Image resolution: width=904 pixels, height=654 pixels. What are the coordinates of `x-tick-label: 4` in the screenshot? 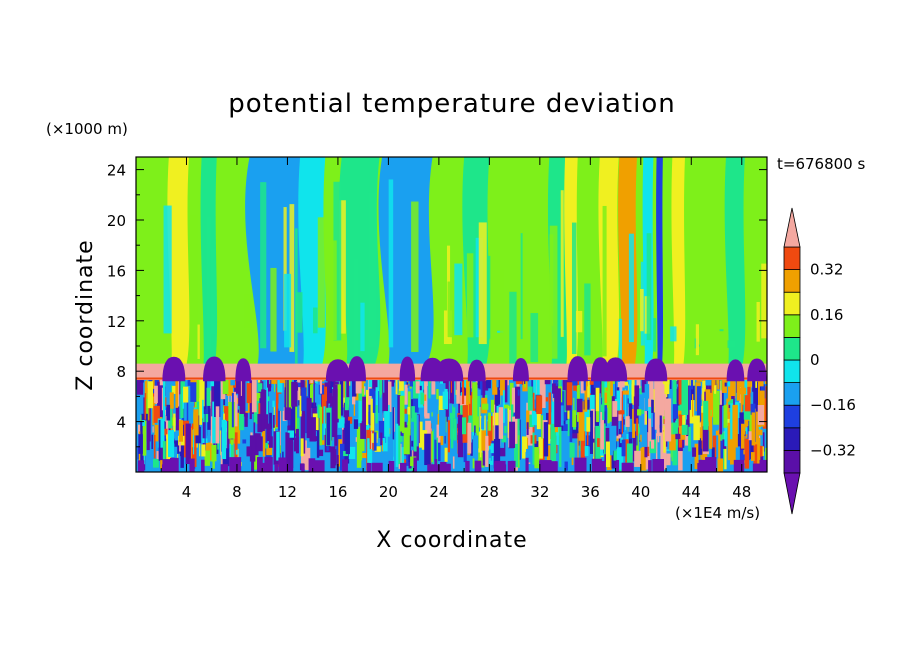 It's located at (187, 492).